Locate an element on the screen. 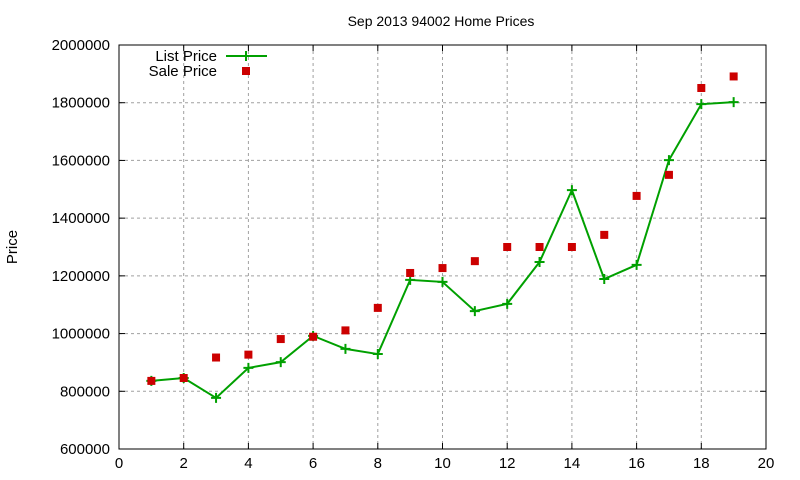  x-tick-label: 4 is located at coordinates (248, 463).